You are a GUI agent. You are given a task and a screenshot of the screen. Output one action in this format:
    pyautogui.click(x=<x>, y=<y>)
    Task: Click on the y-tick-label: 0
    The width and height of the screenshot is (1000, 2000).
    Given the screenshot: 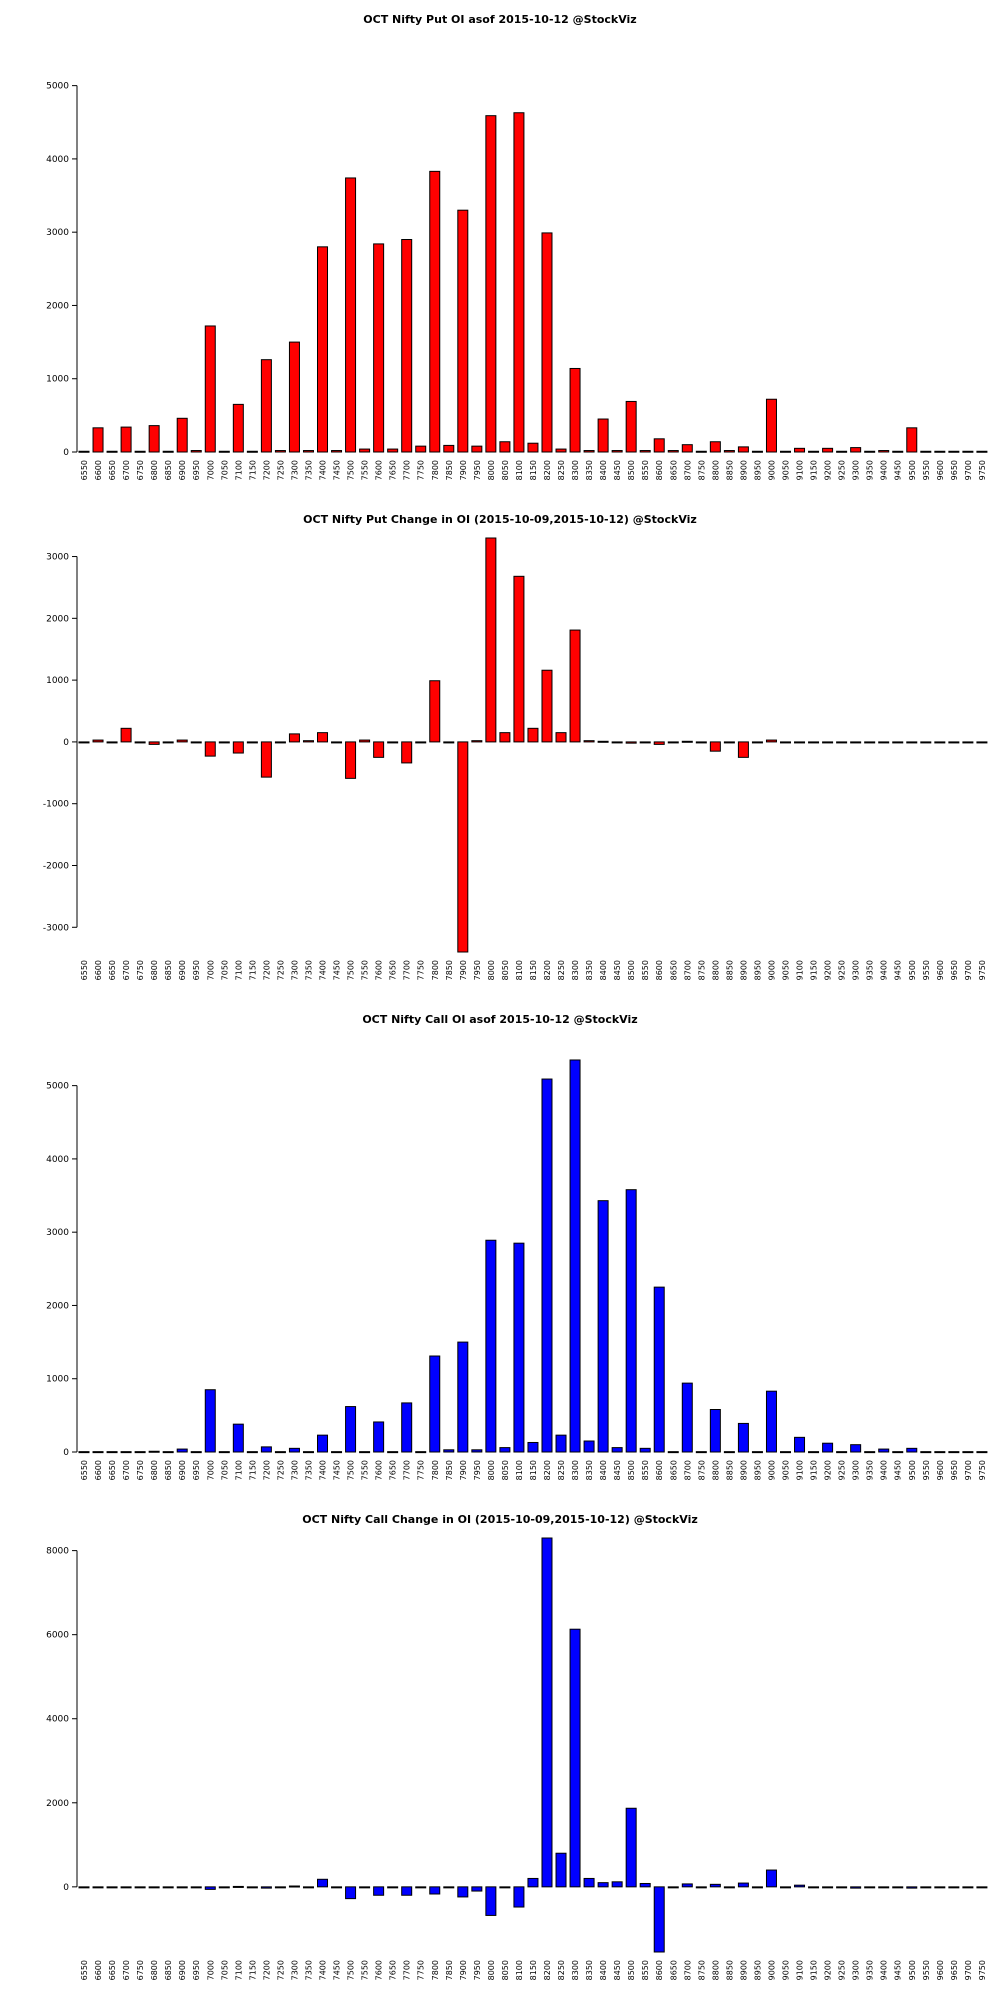 What is the action you would take?
    pyautogui.click(x=66, y=1888)
    